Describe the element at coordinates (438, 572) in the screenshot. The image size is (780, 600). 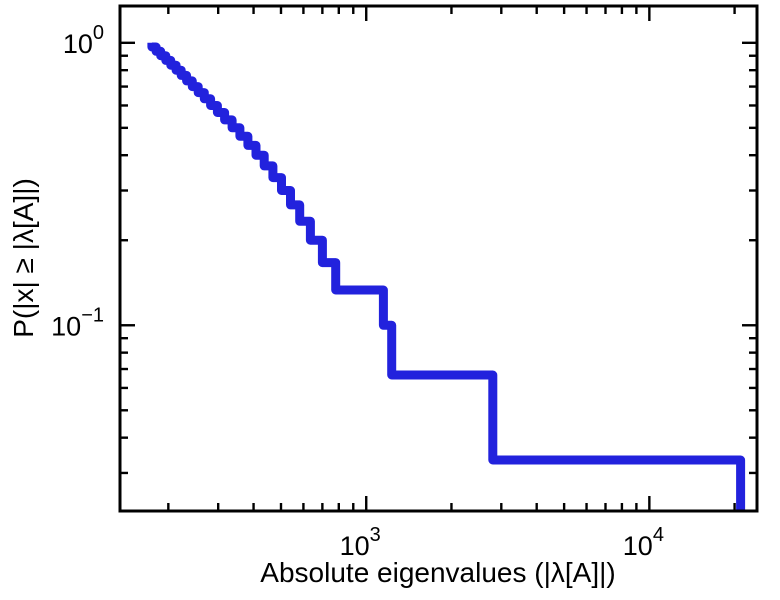
I see `x-axis-label: Absolute eigenvalues (|λ[A]|)` at that location.